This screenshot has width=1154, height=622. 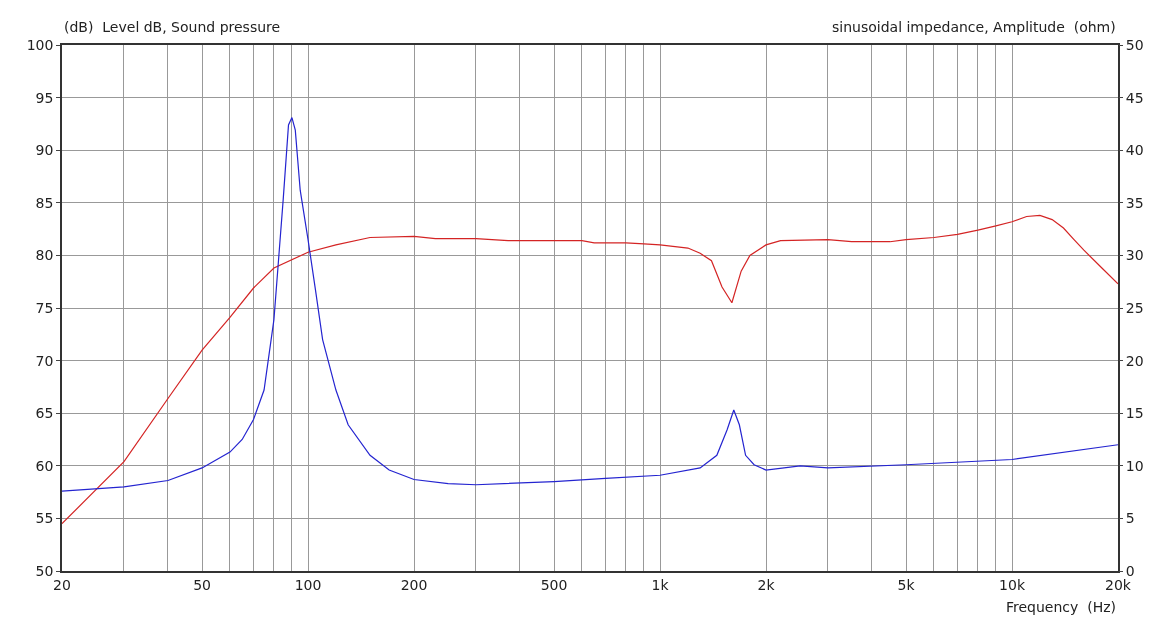 What do you see at coordinates (44, 465) in the screenshot?
I see `y-tick-label: 60` at bounding box center [44, 465].